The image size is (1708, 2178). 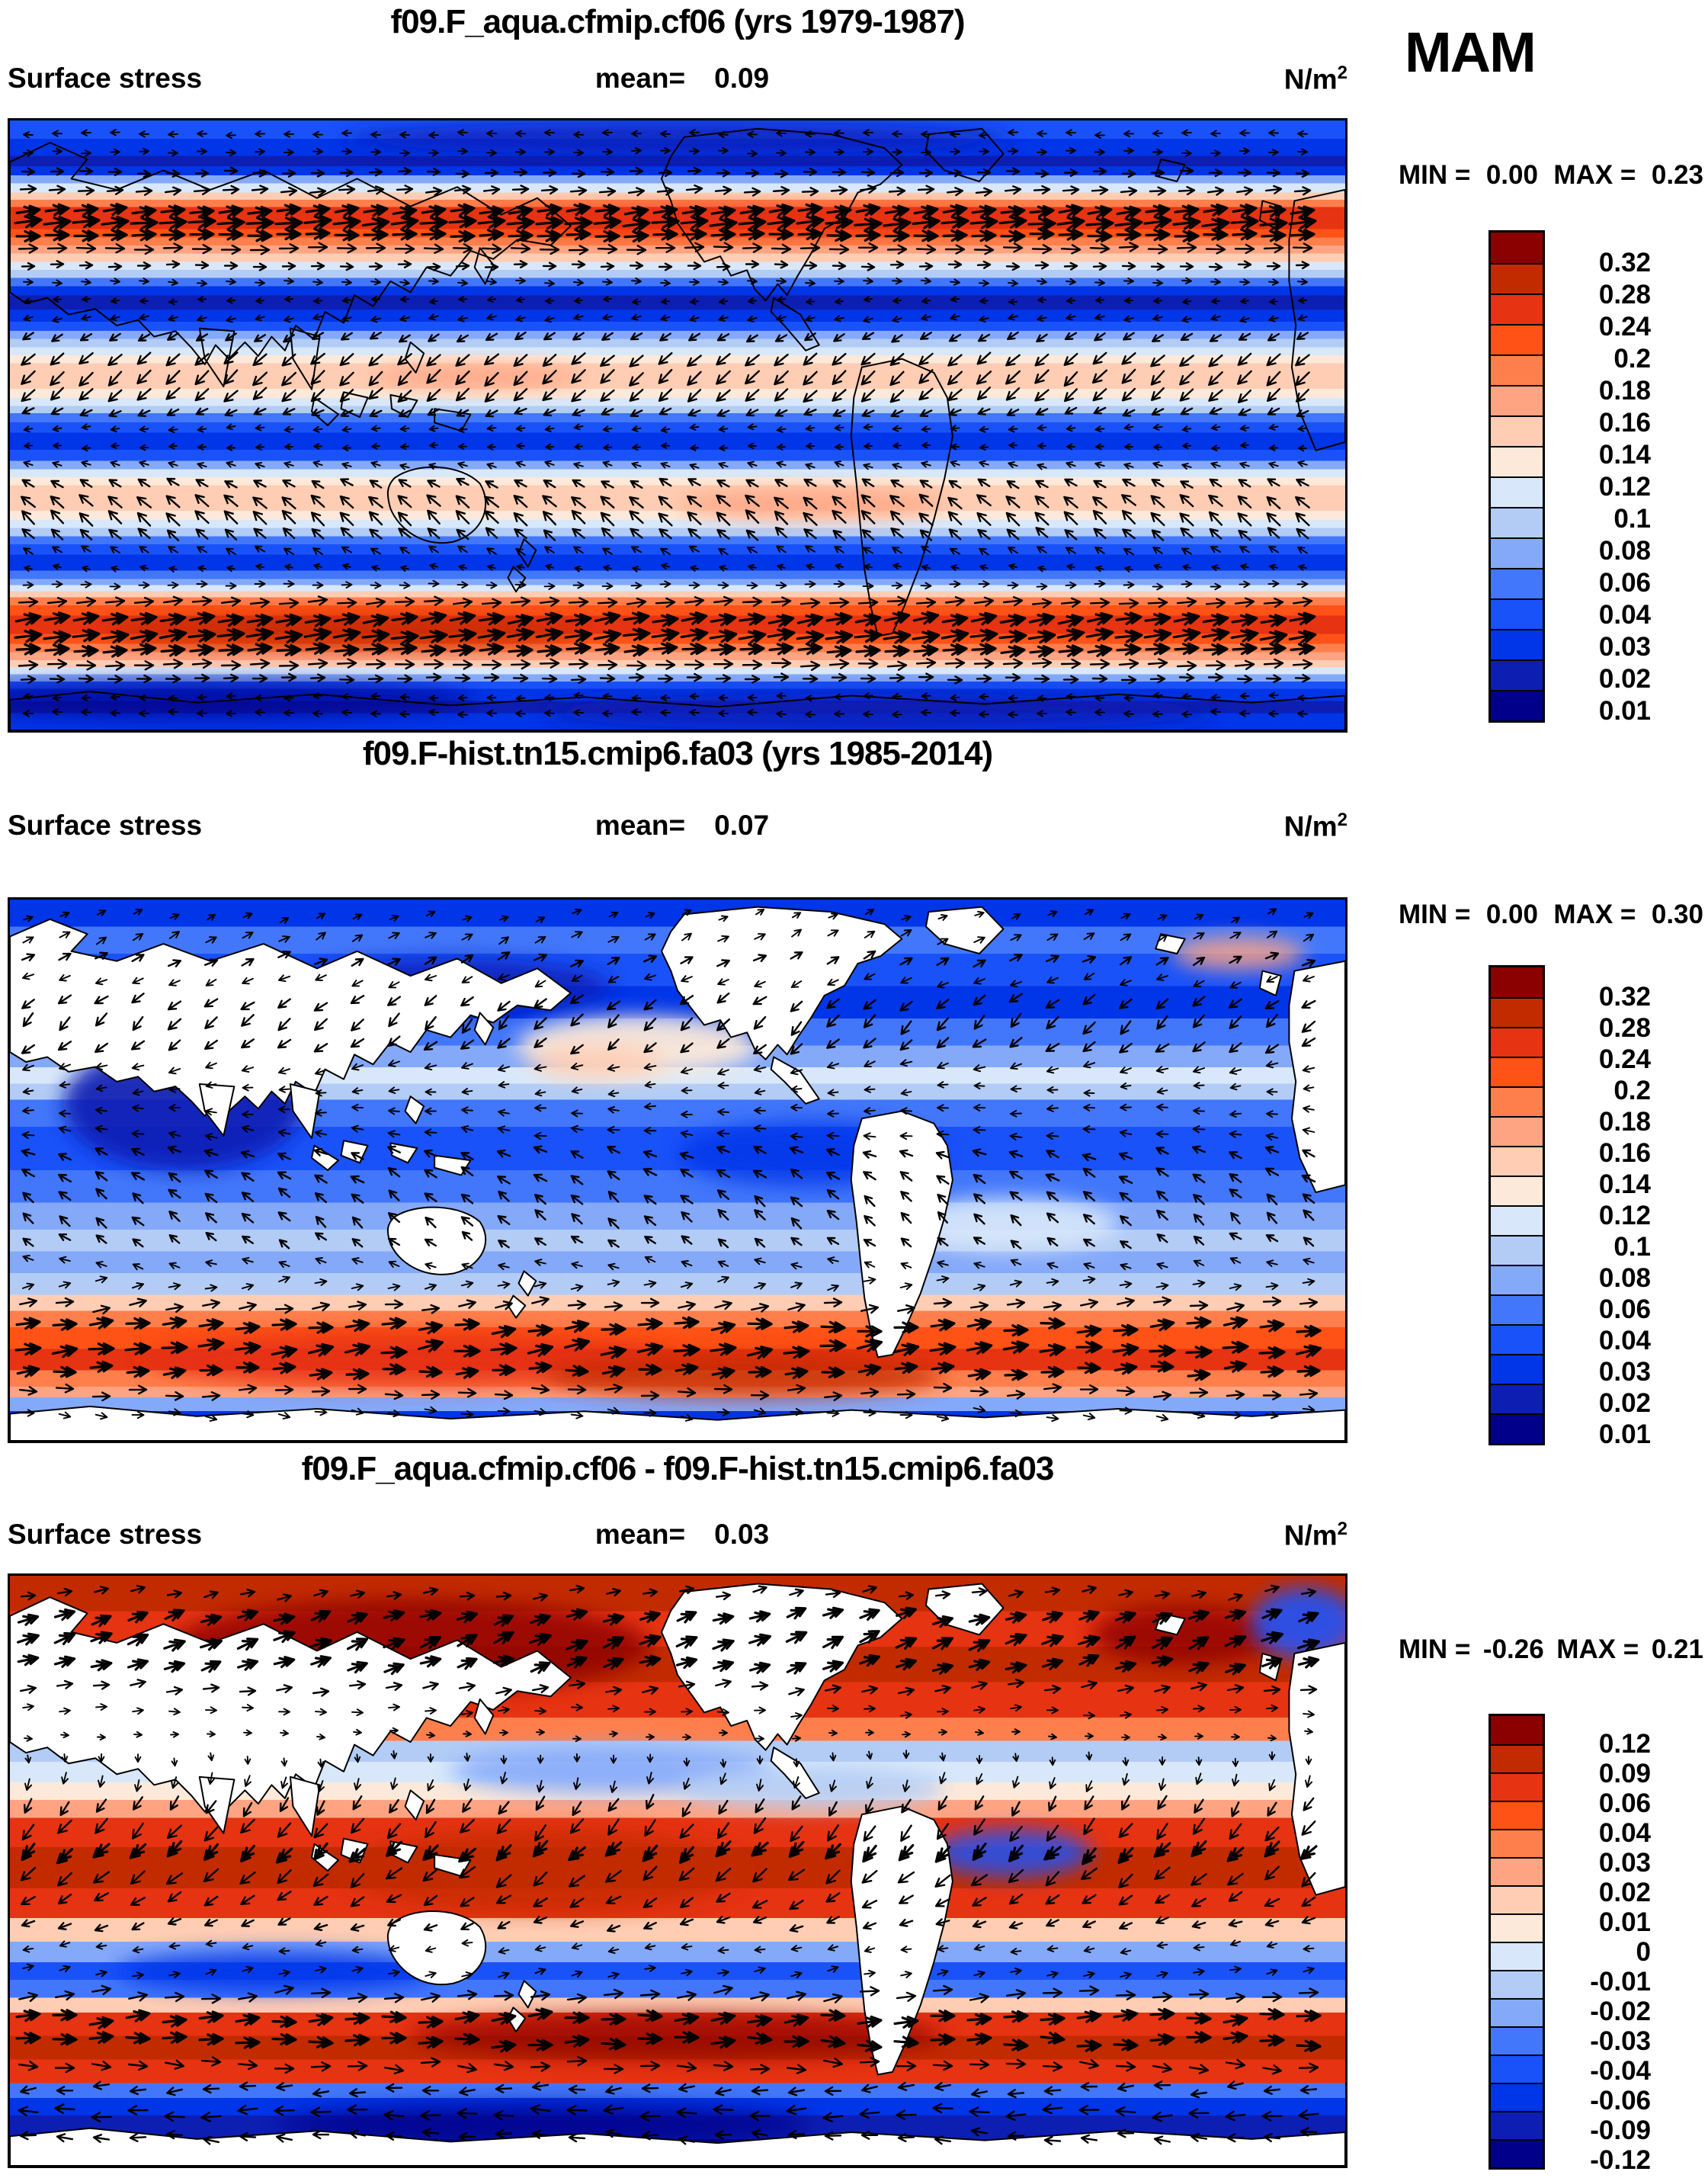 I want to click on colorbar-tick-label: 0.28, so click(x=1624, y=295).